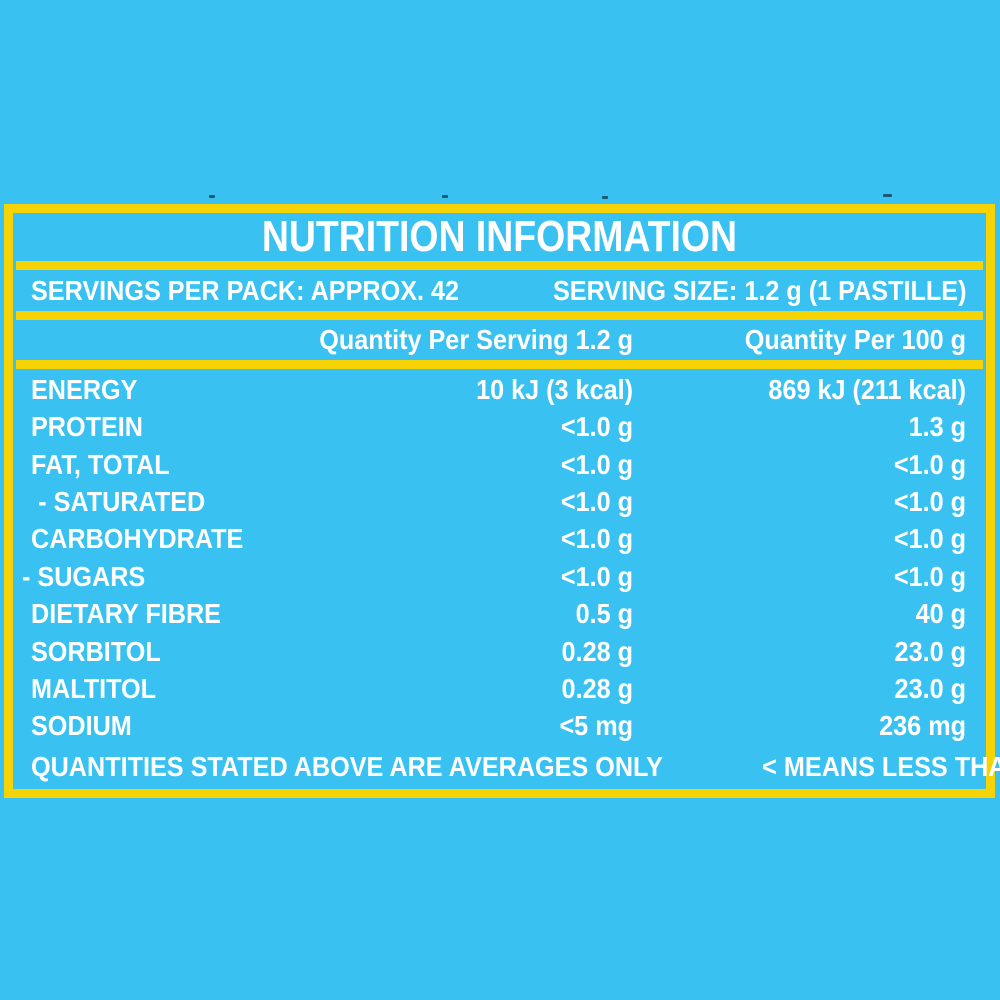 This screenshot has width=1000, height=1000. Describe the element at coordinates (84, 389) in the screenshot. I see `row-label: ENERGY` at that location.